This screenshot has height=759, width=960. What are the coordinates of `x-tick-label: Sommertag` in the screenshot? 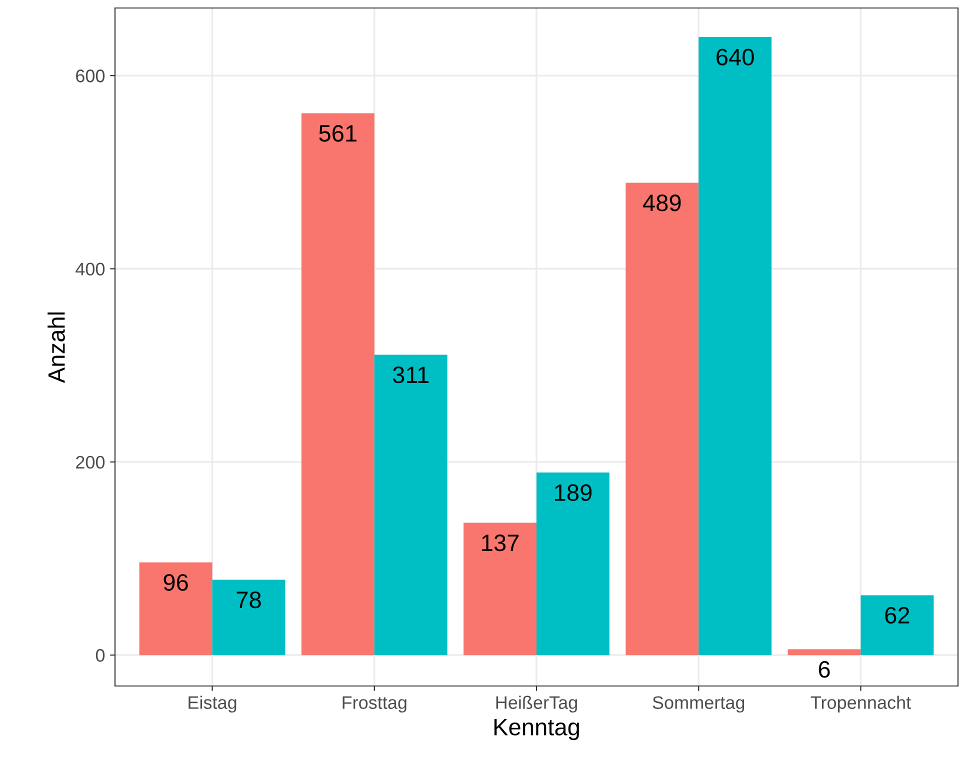 It's located at (698, 704).